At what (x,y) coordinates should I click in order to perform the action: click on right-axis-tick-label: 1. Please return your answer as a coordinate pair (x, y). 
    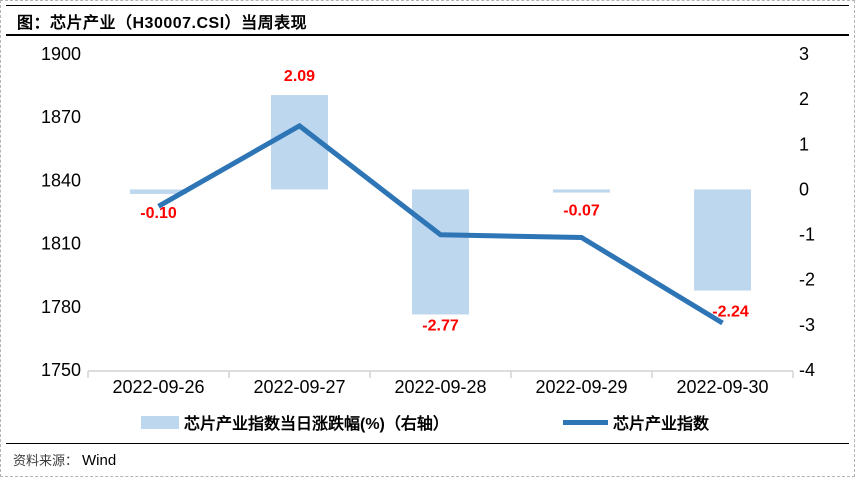
    Looking at the image, I should click on (804, 144).